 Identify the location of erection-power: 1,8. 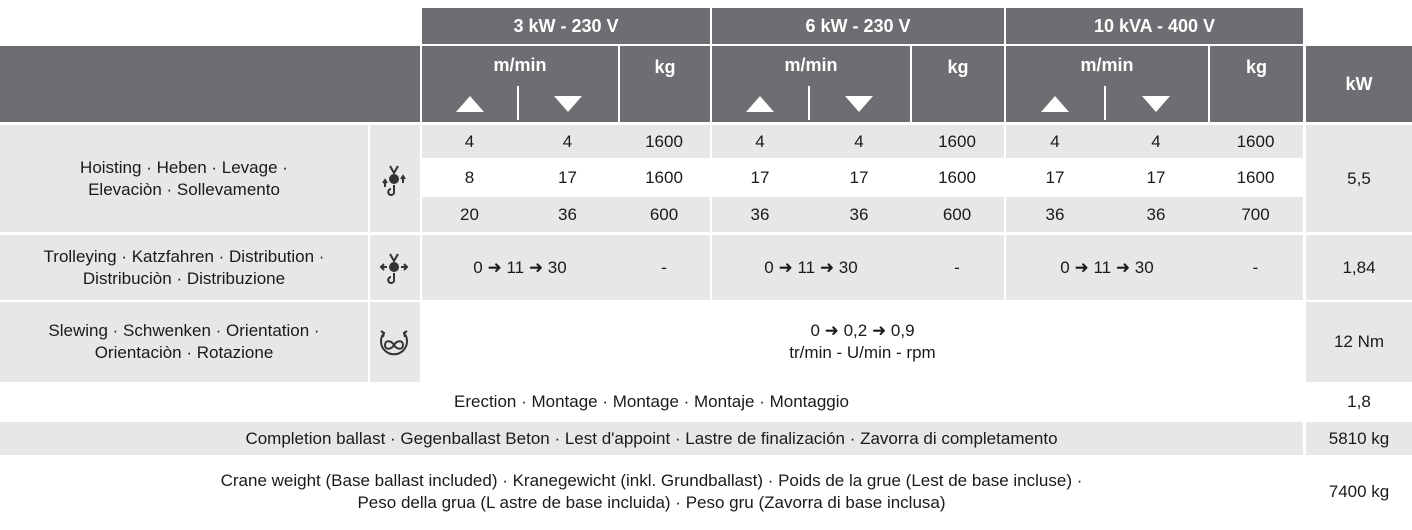
(1359, 402).